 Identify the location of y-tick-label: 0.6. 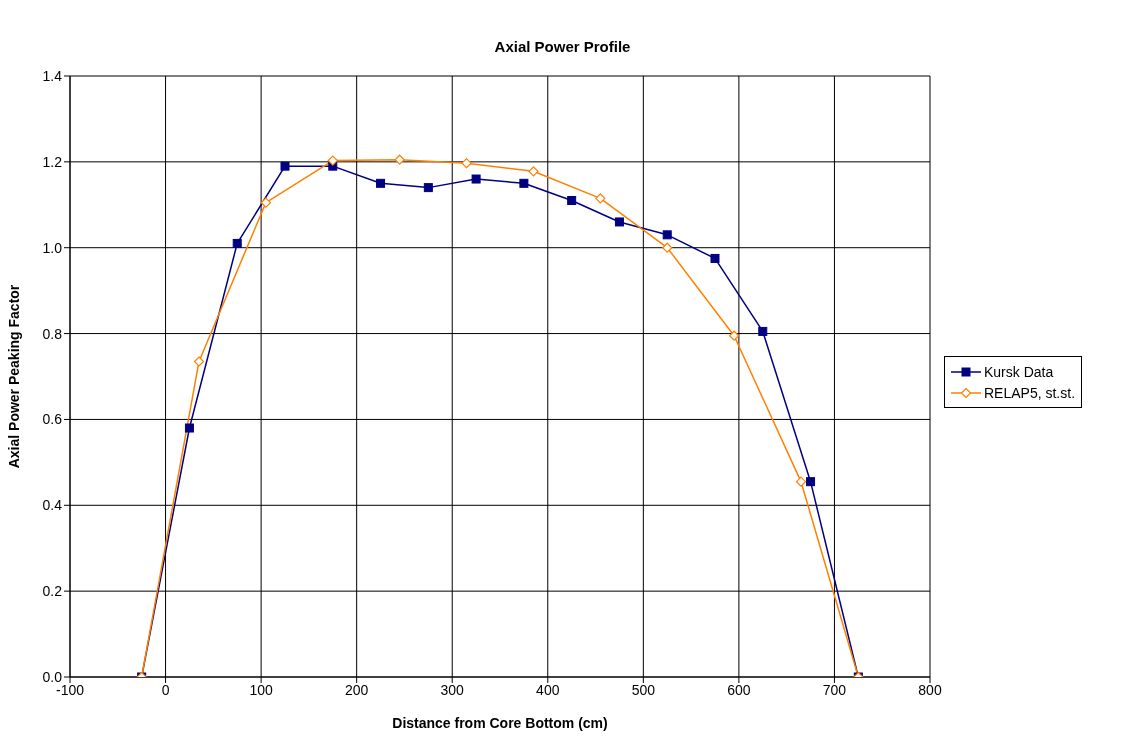
(52, 419).